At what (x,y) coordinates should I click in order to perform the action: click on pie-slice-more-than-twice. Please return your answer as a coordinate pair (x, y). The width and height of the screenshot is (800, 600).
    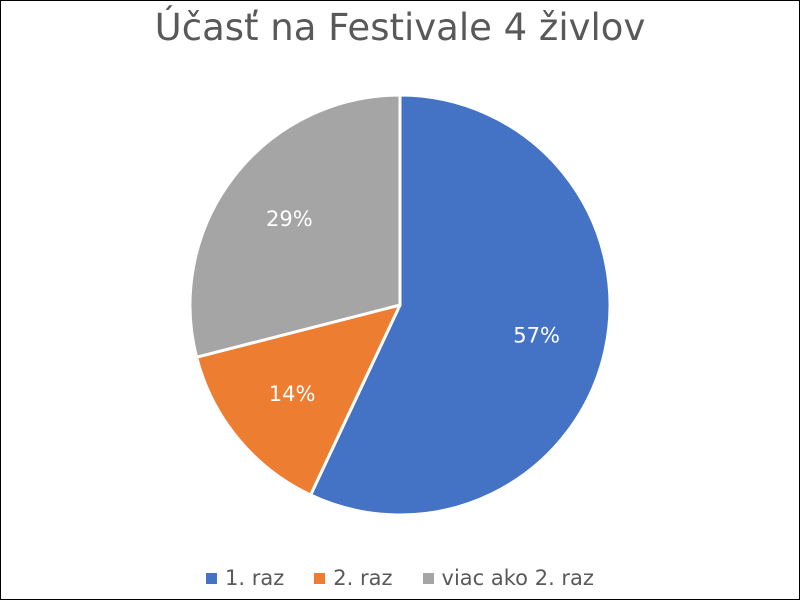
    Looking at the image, I should click on (295, 226).